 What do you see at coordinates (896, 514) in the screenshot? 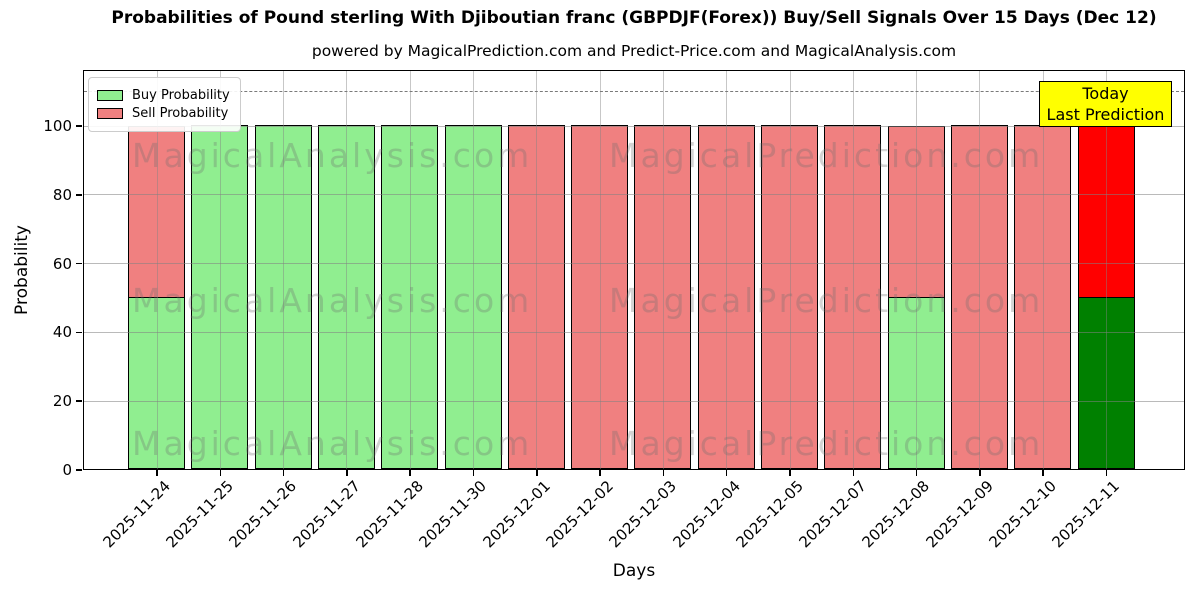
I see `x-tick-label: 2025-12-08` at bounding box center [896, 514].